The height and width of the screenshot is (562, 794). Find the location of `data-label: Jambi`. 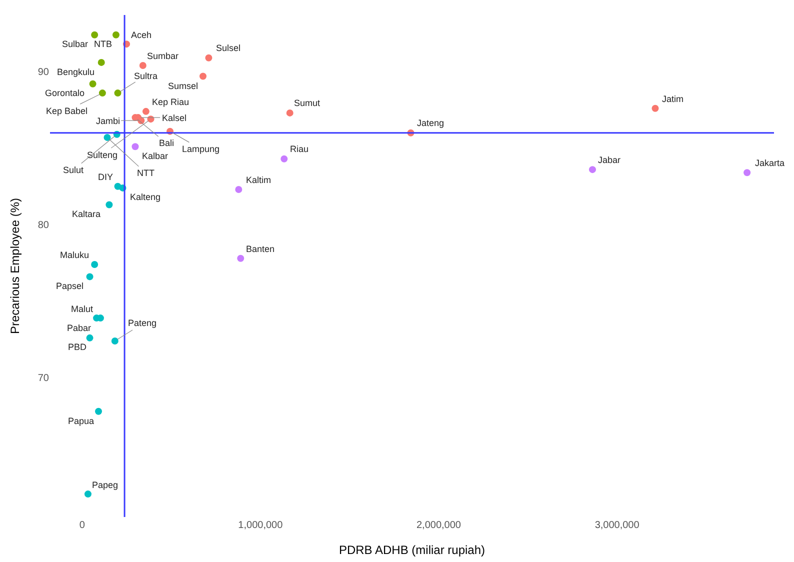

data-label: Jambi is located at coordinates (108, 121).